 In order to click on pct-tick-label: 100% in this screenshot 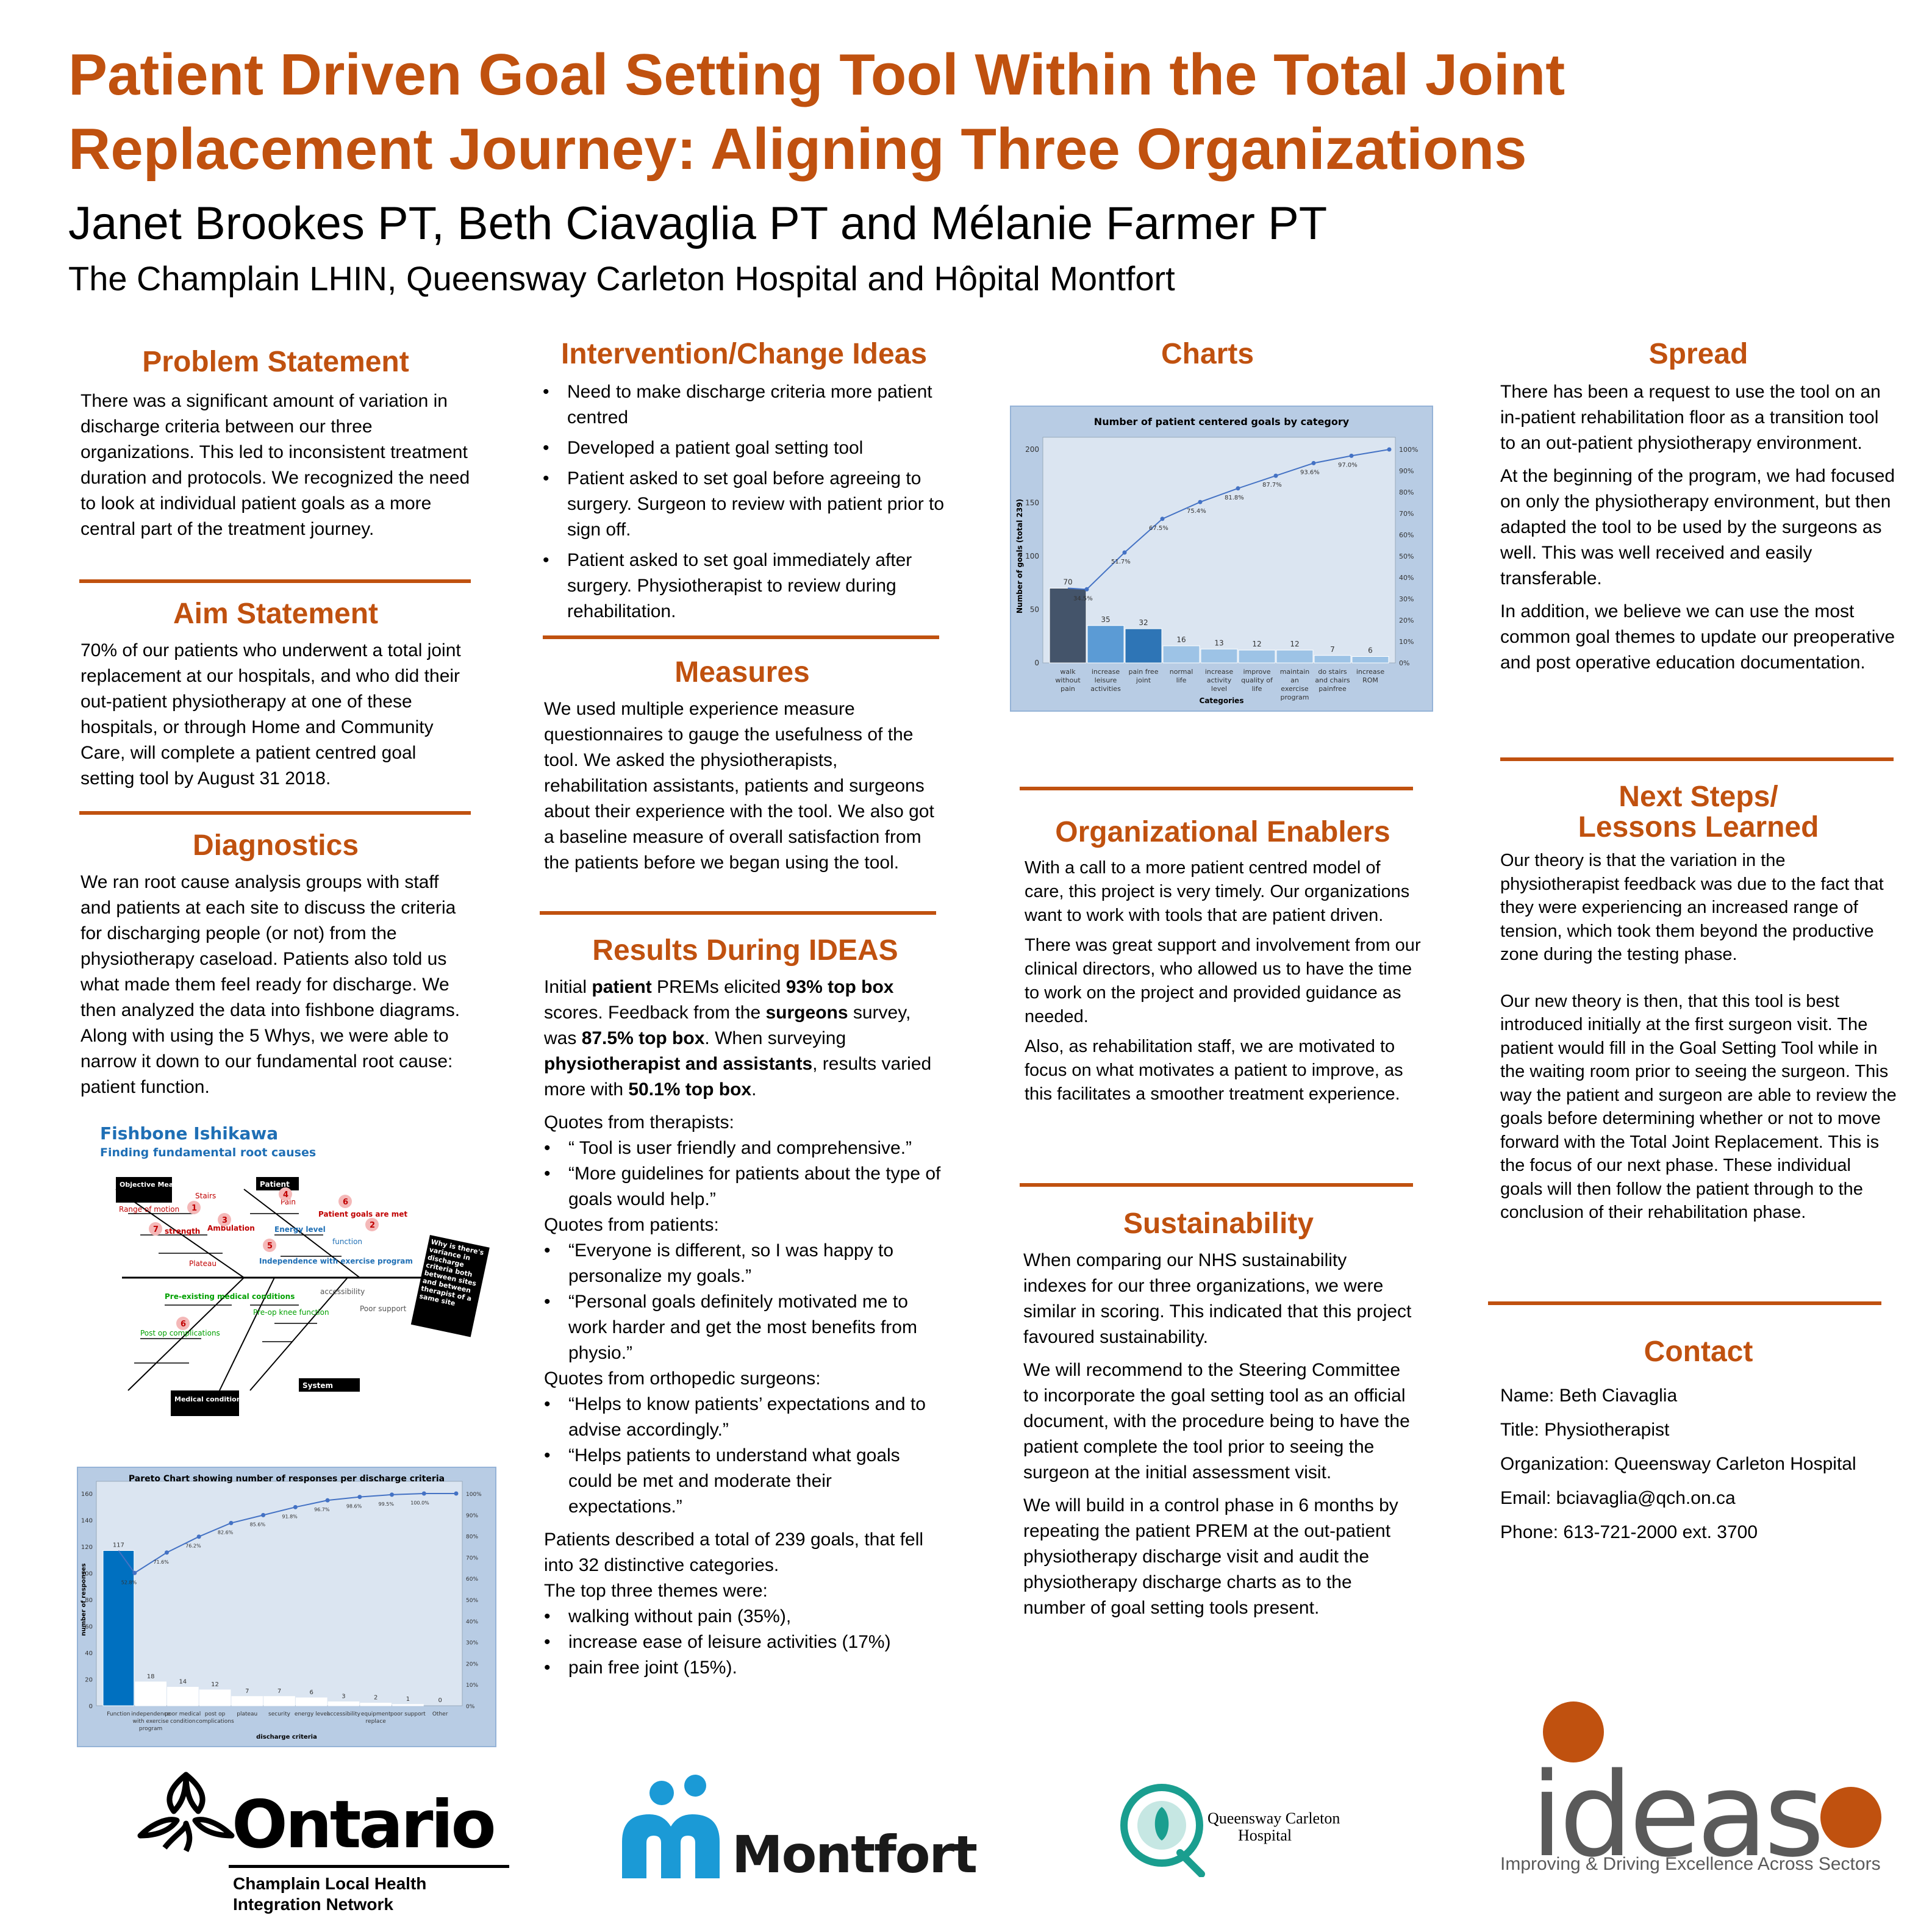, I will do `click(1408, 450)`.